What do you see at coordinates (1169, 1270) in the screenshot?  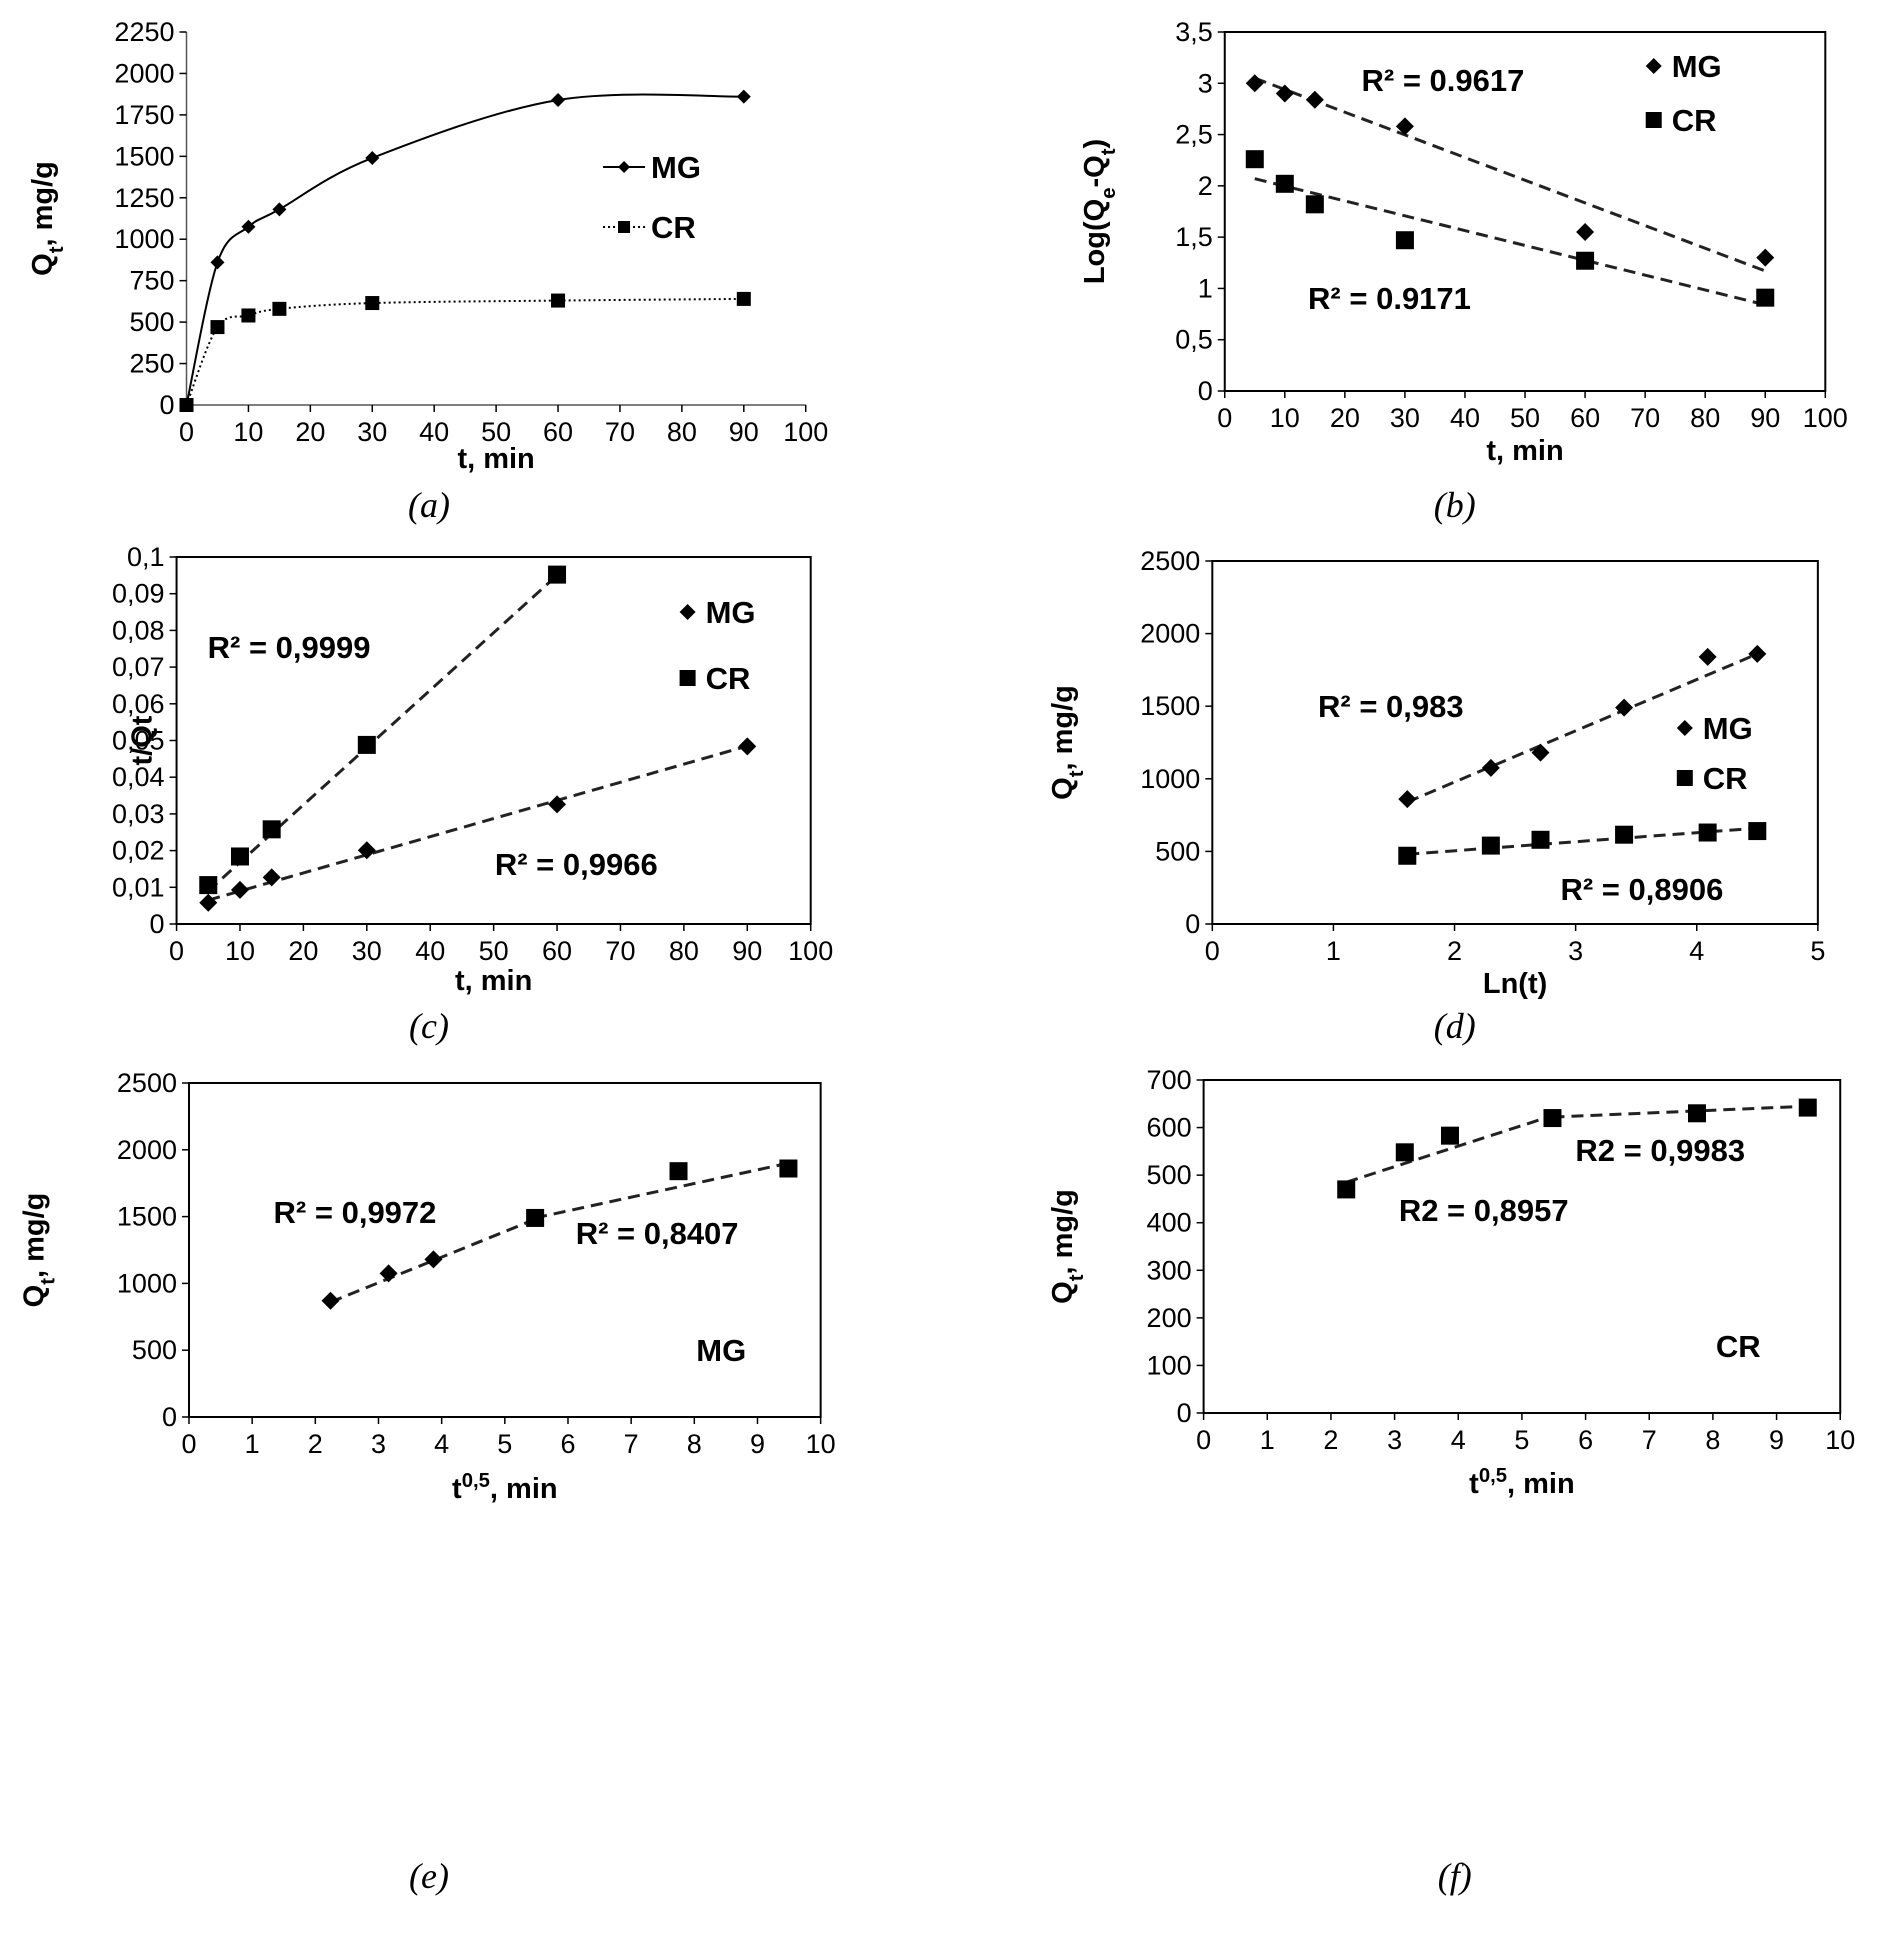 I see `y-tick-label: 300` at bounding box center [1169, 1270].